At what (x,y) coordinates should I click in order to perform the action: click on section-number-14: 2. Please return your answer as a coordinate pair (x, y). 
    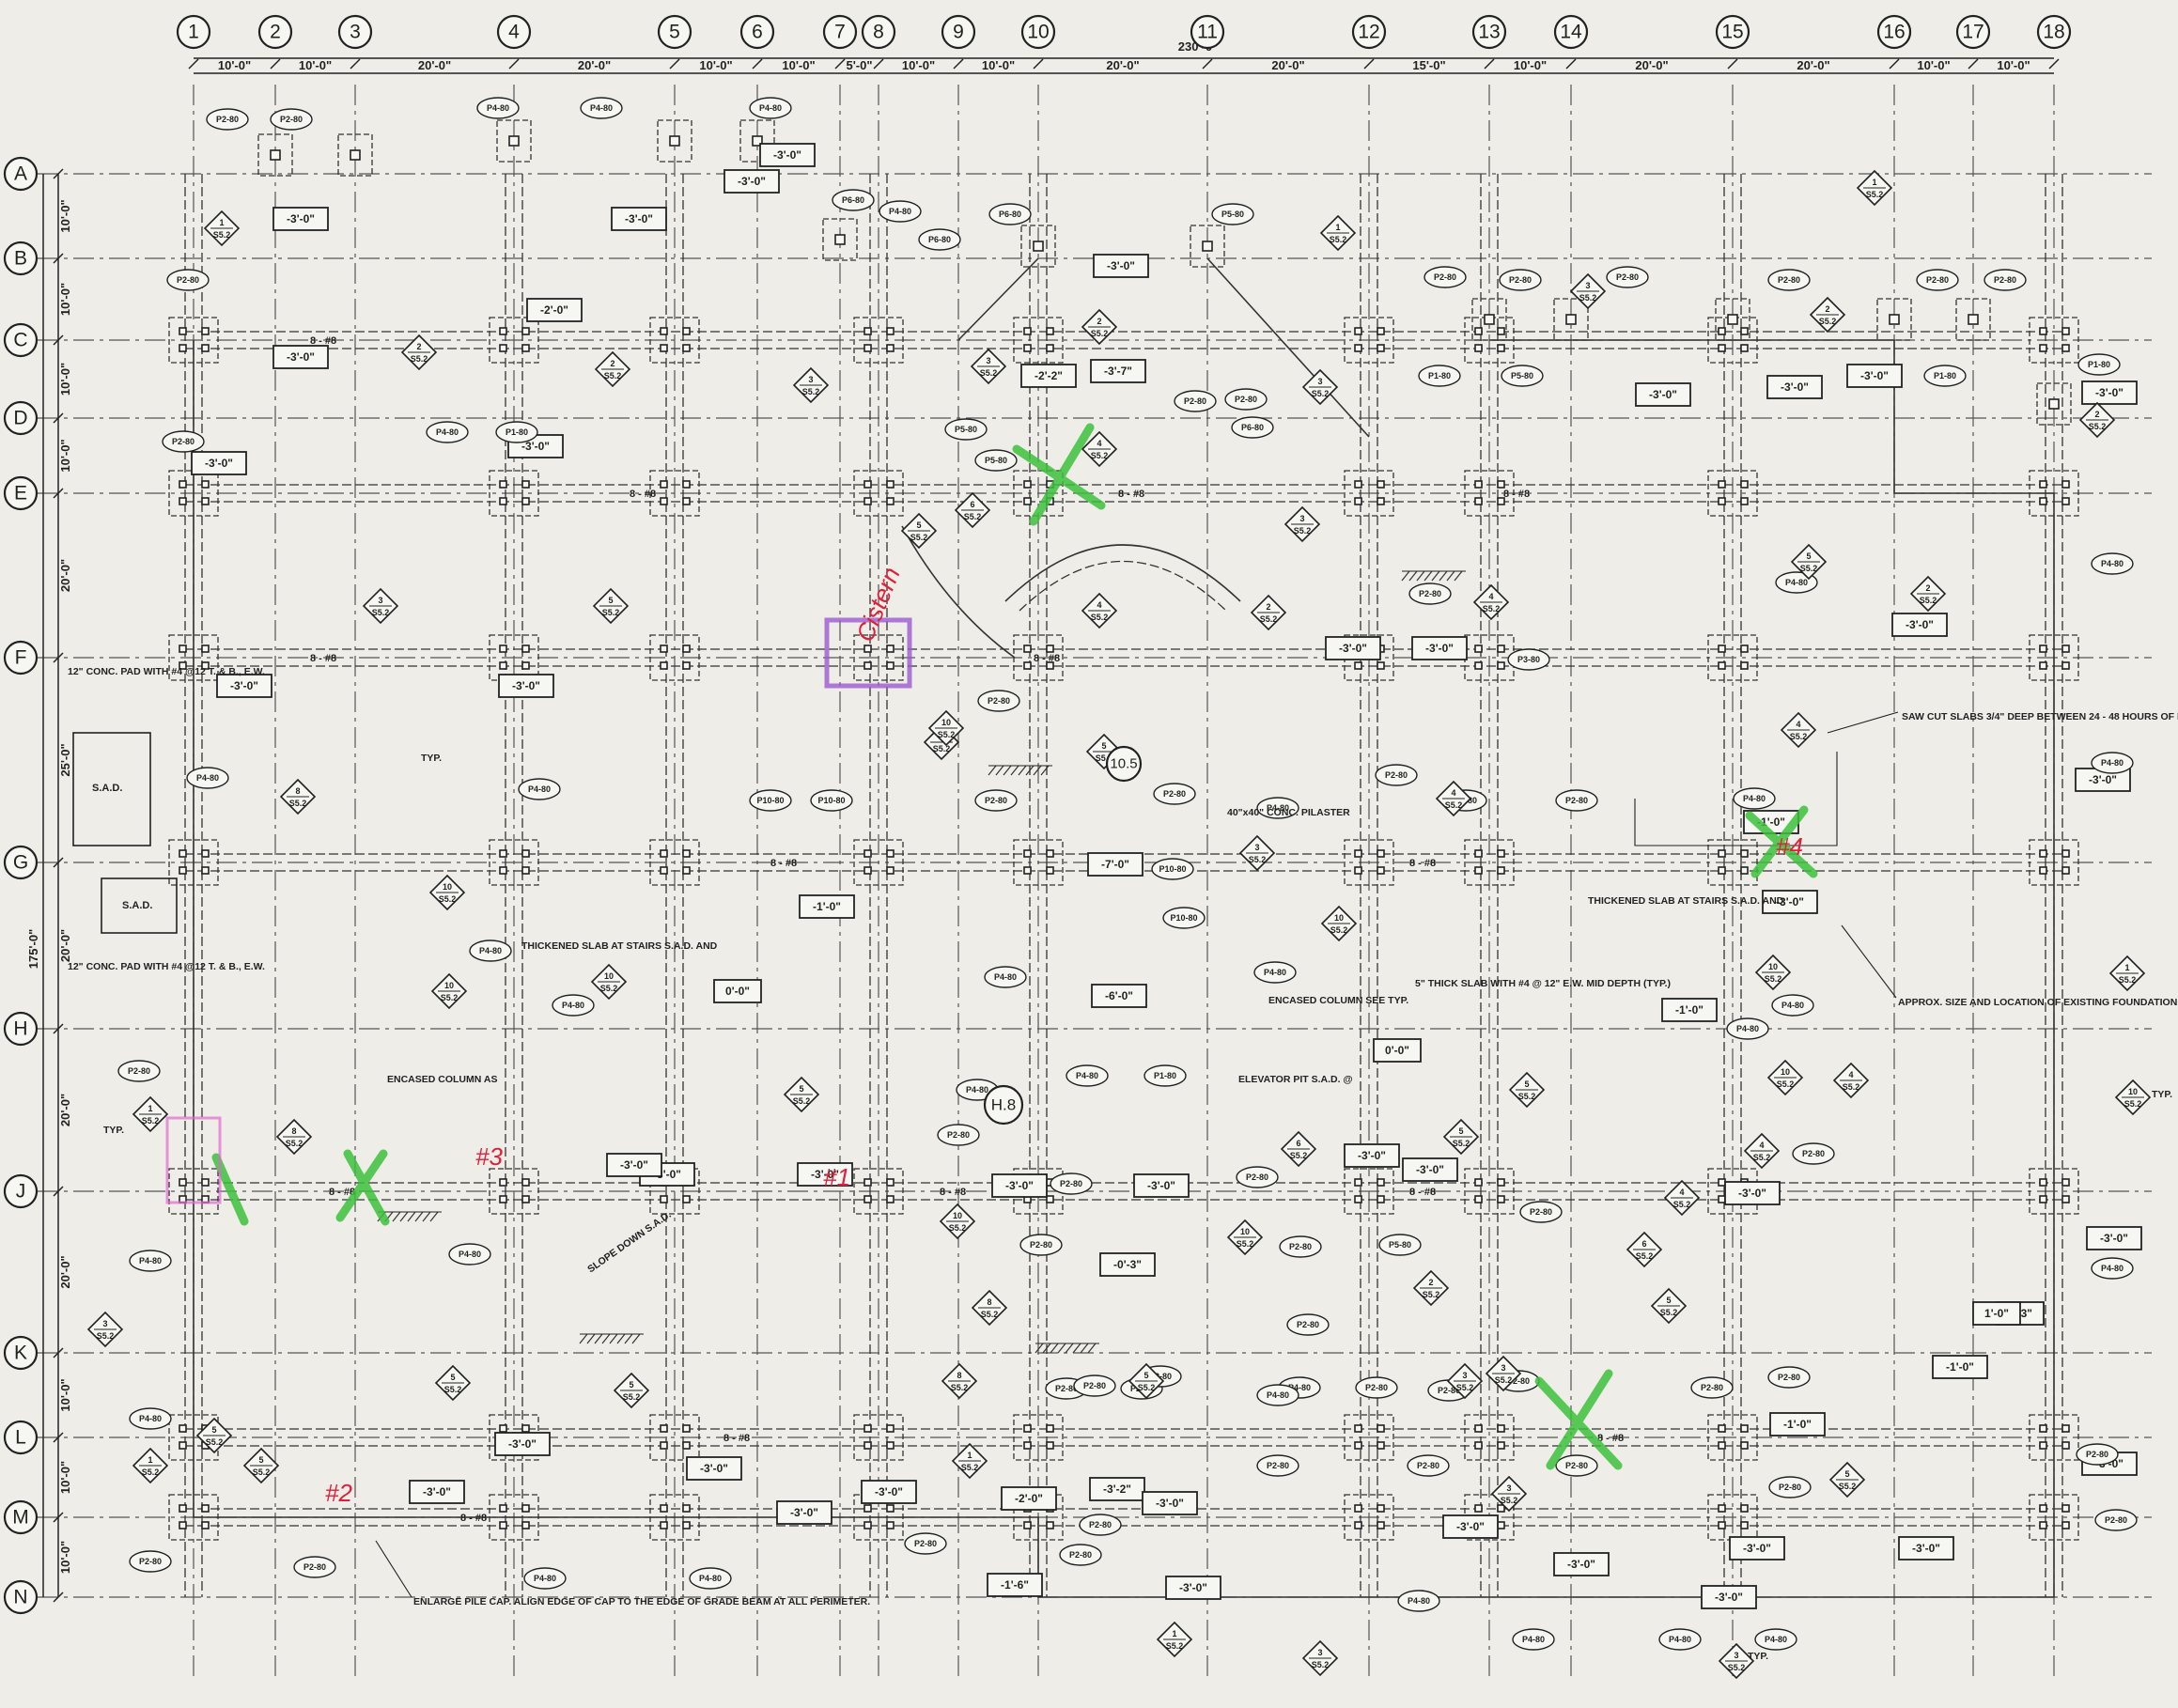
    Looking at the image, I should click on (1927, 588).